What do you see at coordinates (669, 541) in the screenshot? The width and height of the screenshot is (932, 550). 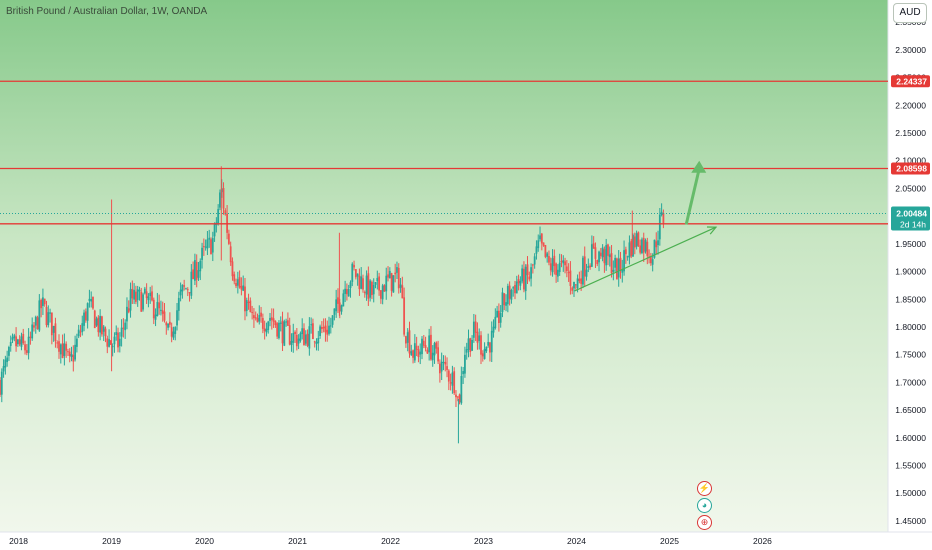 I see `x-tick-label: 2025` at bounding box center [669, 541].